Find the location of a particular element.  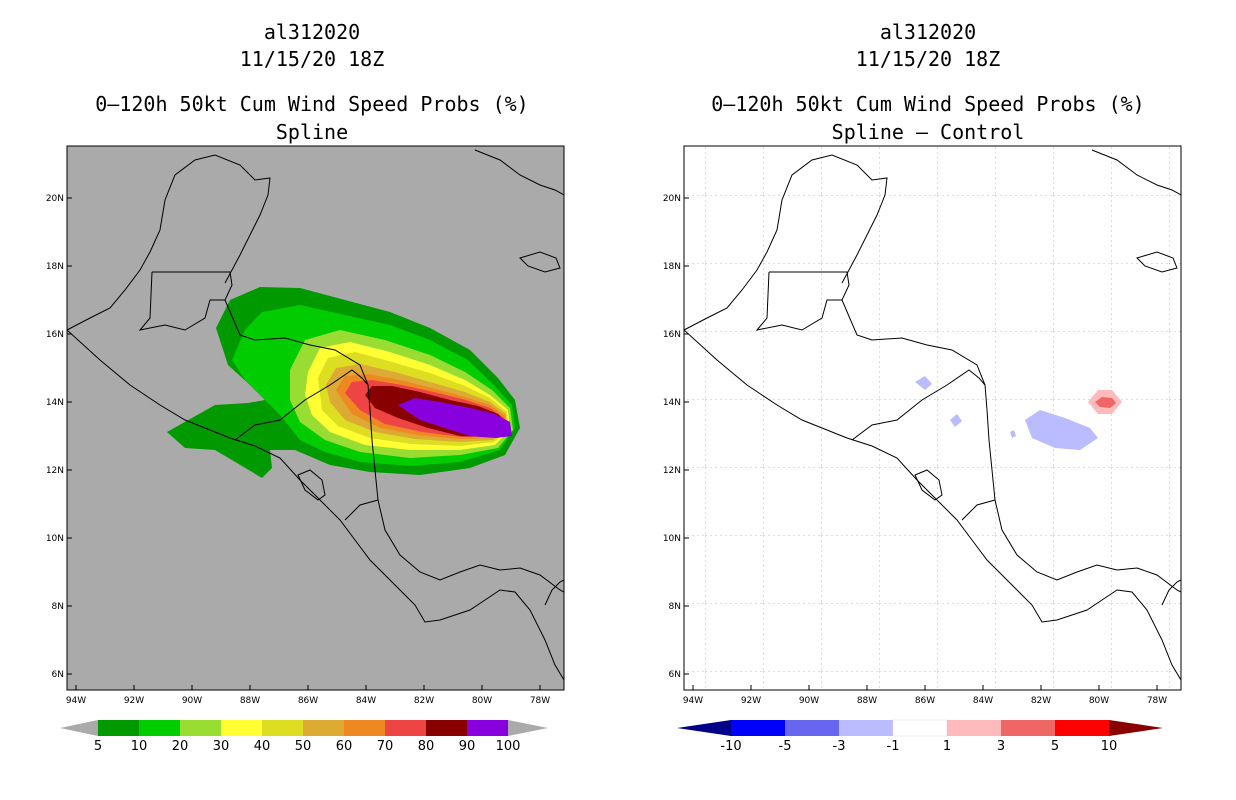

diff-pos-mid is located at coordinates (1105, 402).